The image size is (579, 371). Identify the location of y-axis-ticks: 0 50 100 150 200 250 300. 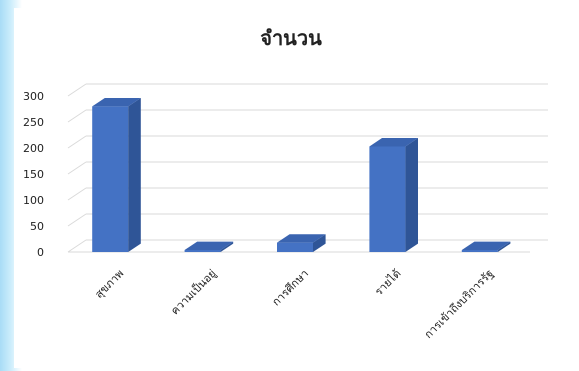
(33, 174).